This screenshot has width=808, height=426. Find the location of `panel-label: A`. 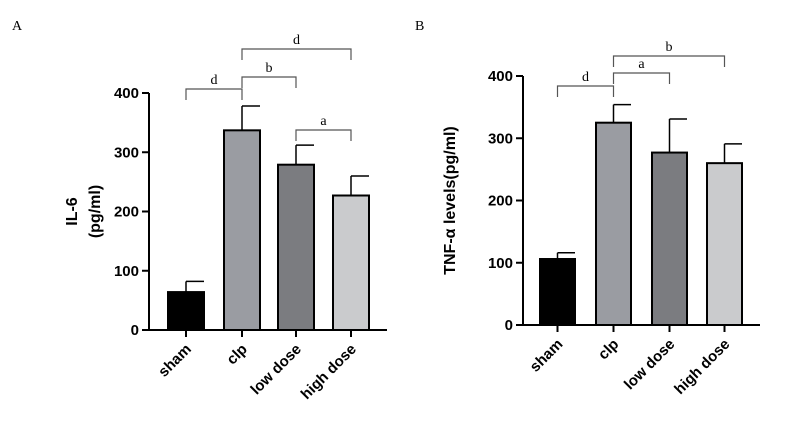

panel-label: A is located at coordinates (17, 26).